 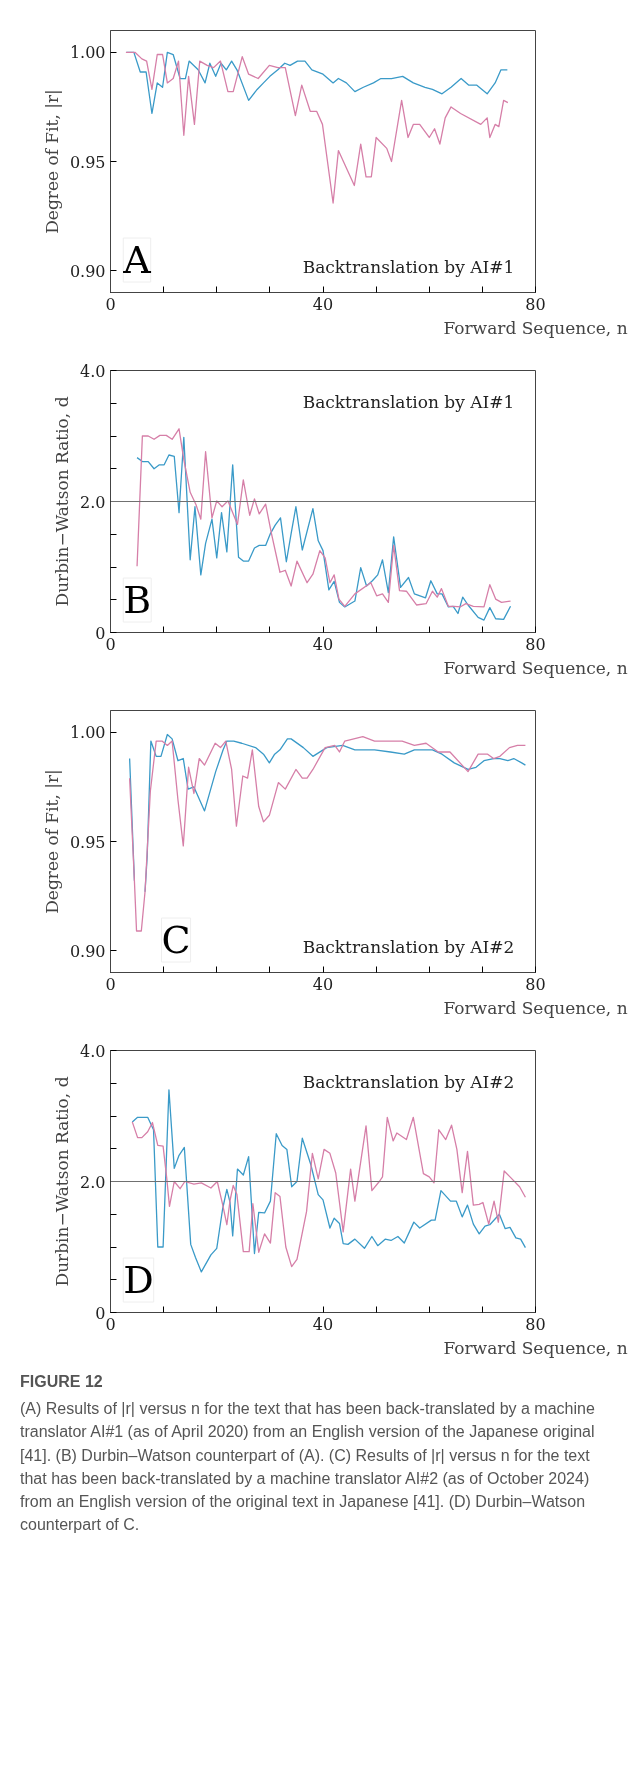 I want to click on annotation: C, so click(x=176, y=940).